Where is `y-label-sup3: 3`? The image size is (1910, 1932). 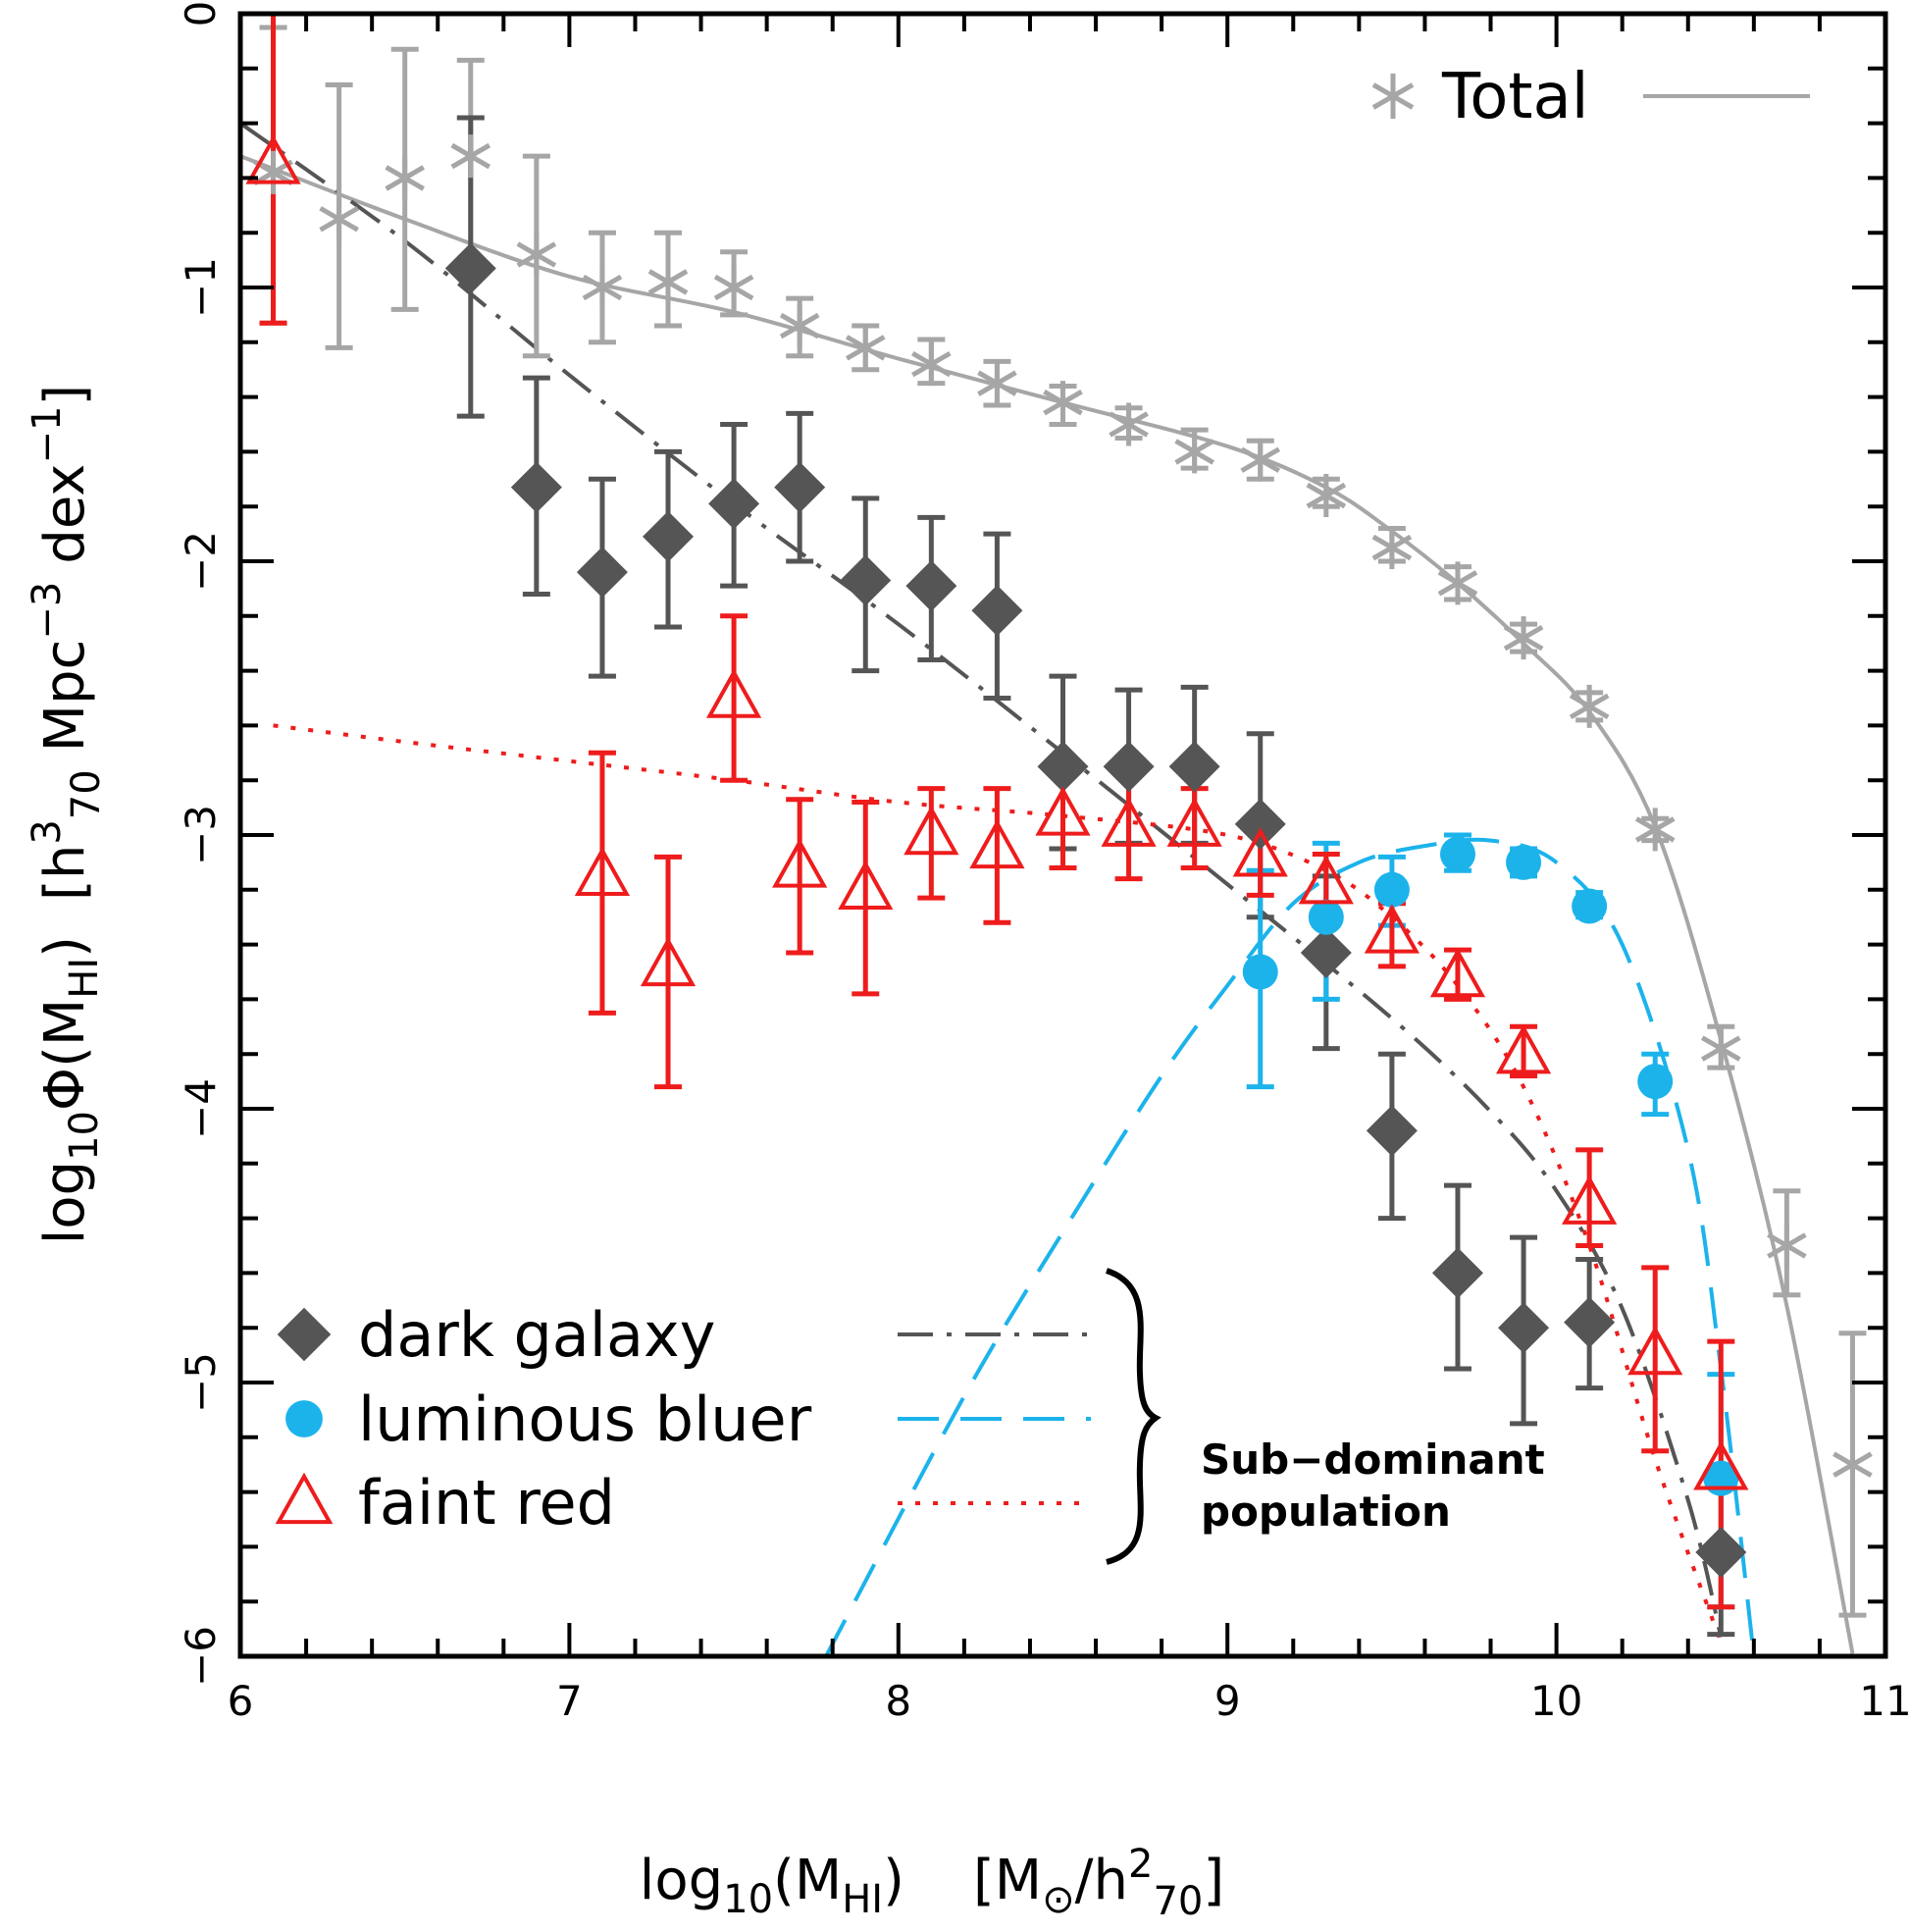
y-label-sup3: 3 is located at coordinates (47, 832).